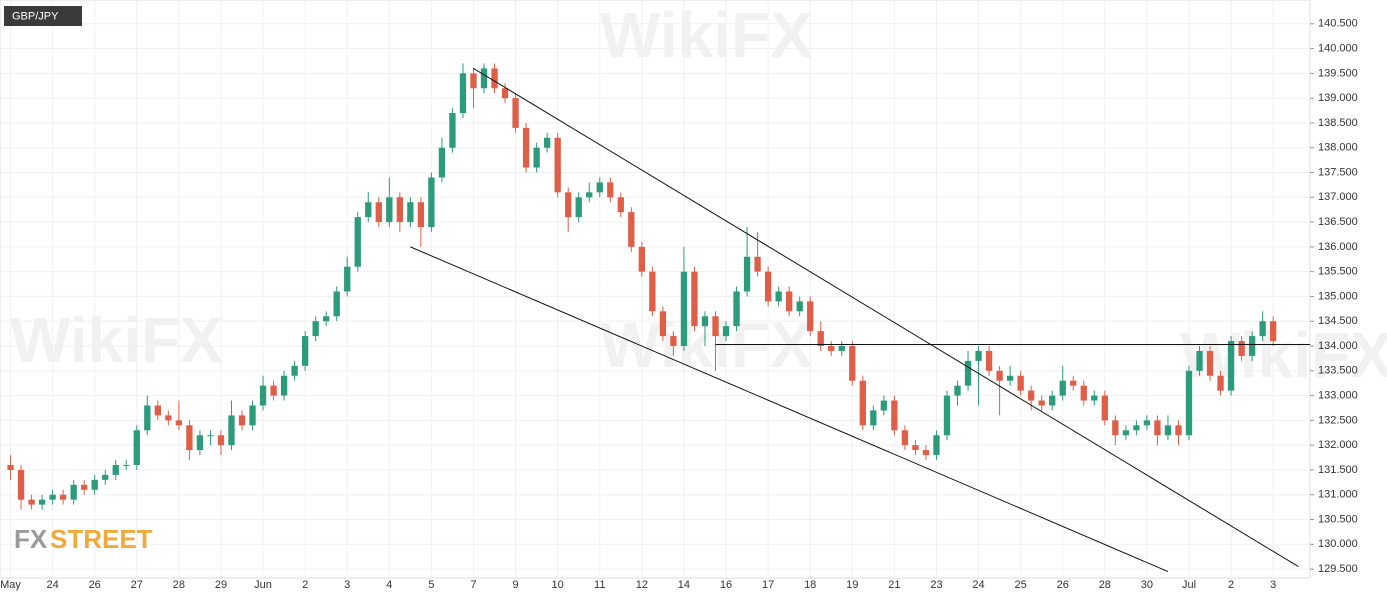  What do you see at coordinates (852, 585) in the screenshot?
I see `x-tick-label: 19` at bounding box center [852, 585].